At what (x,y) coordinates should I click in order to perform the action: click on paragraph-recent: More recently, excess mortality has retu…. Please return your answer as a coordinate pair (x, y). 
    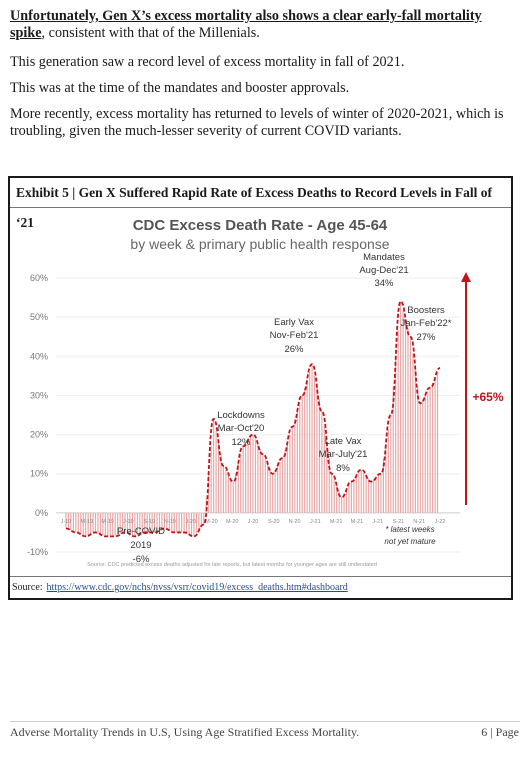
    Looking at the image, I should click on (257, 122).